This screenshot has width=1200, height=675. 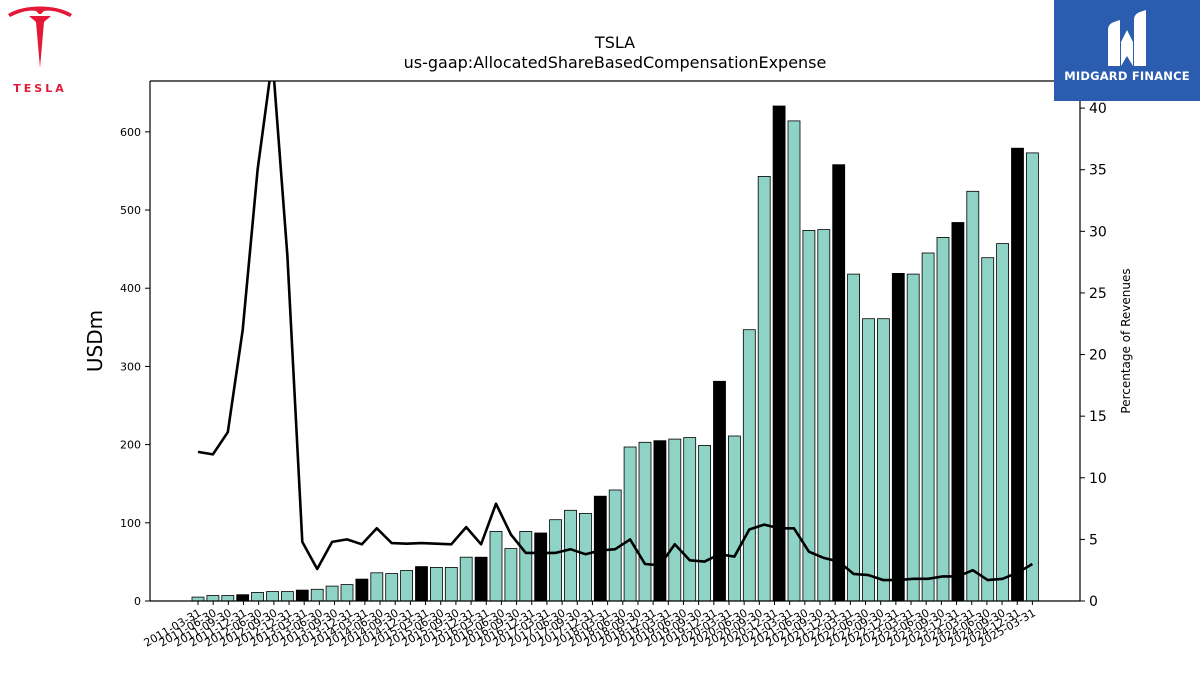 What do you see at coordinates (1098, 109) in the screenshot?
I see `y2-tick-label-40: 40` at bounding box center [1098, 109].